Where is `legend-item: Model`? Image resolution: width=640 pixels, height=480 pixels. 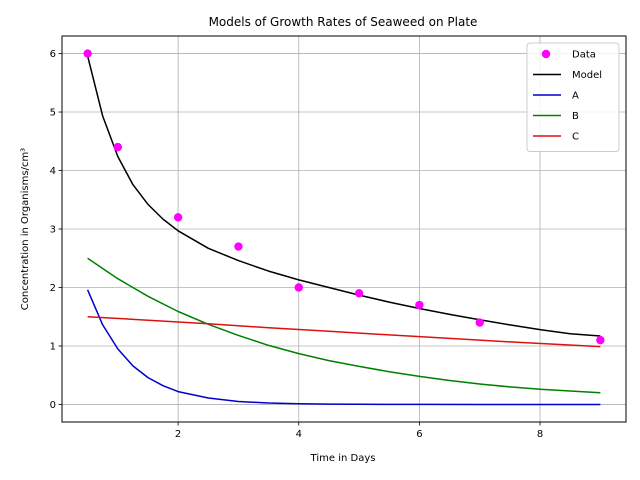
legend-item: Model is located at coordinates (567, 75).